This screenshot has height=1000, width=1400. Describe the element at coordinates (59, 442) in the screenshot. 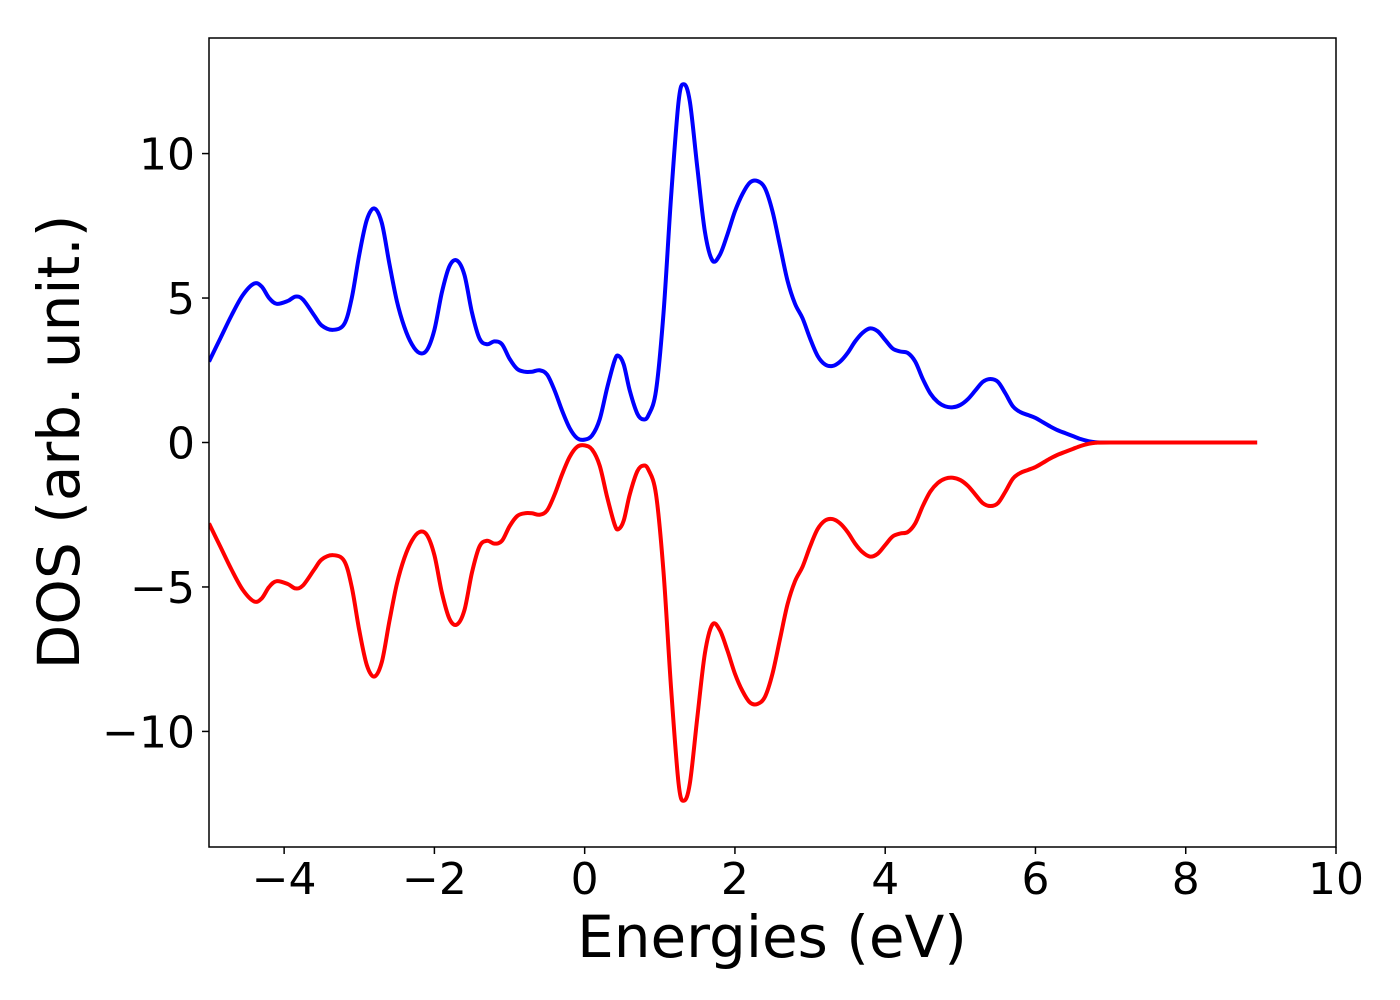

I see `y-axis-label: DOS (arb. unit.)` at that location.